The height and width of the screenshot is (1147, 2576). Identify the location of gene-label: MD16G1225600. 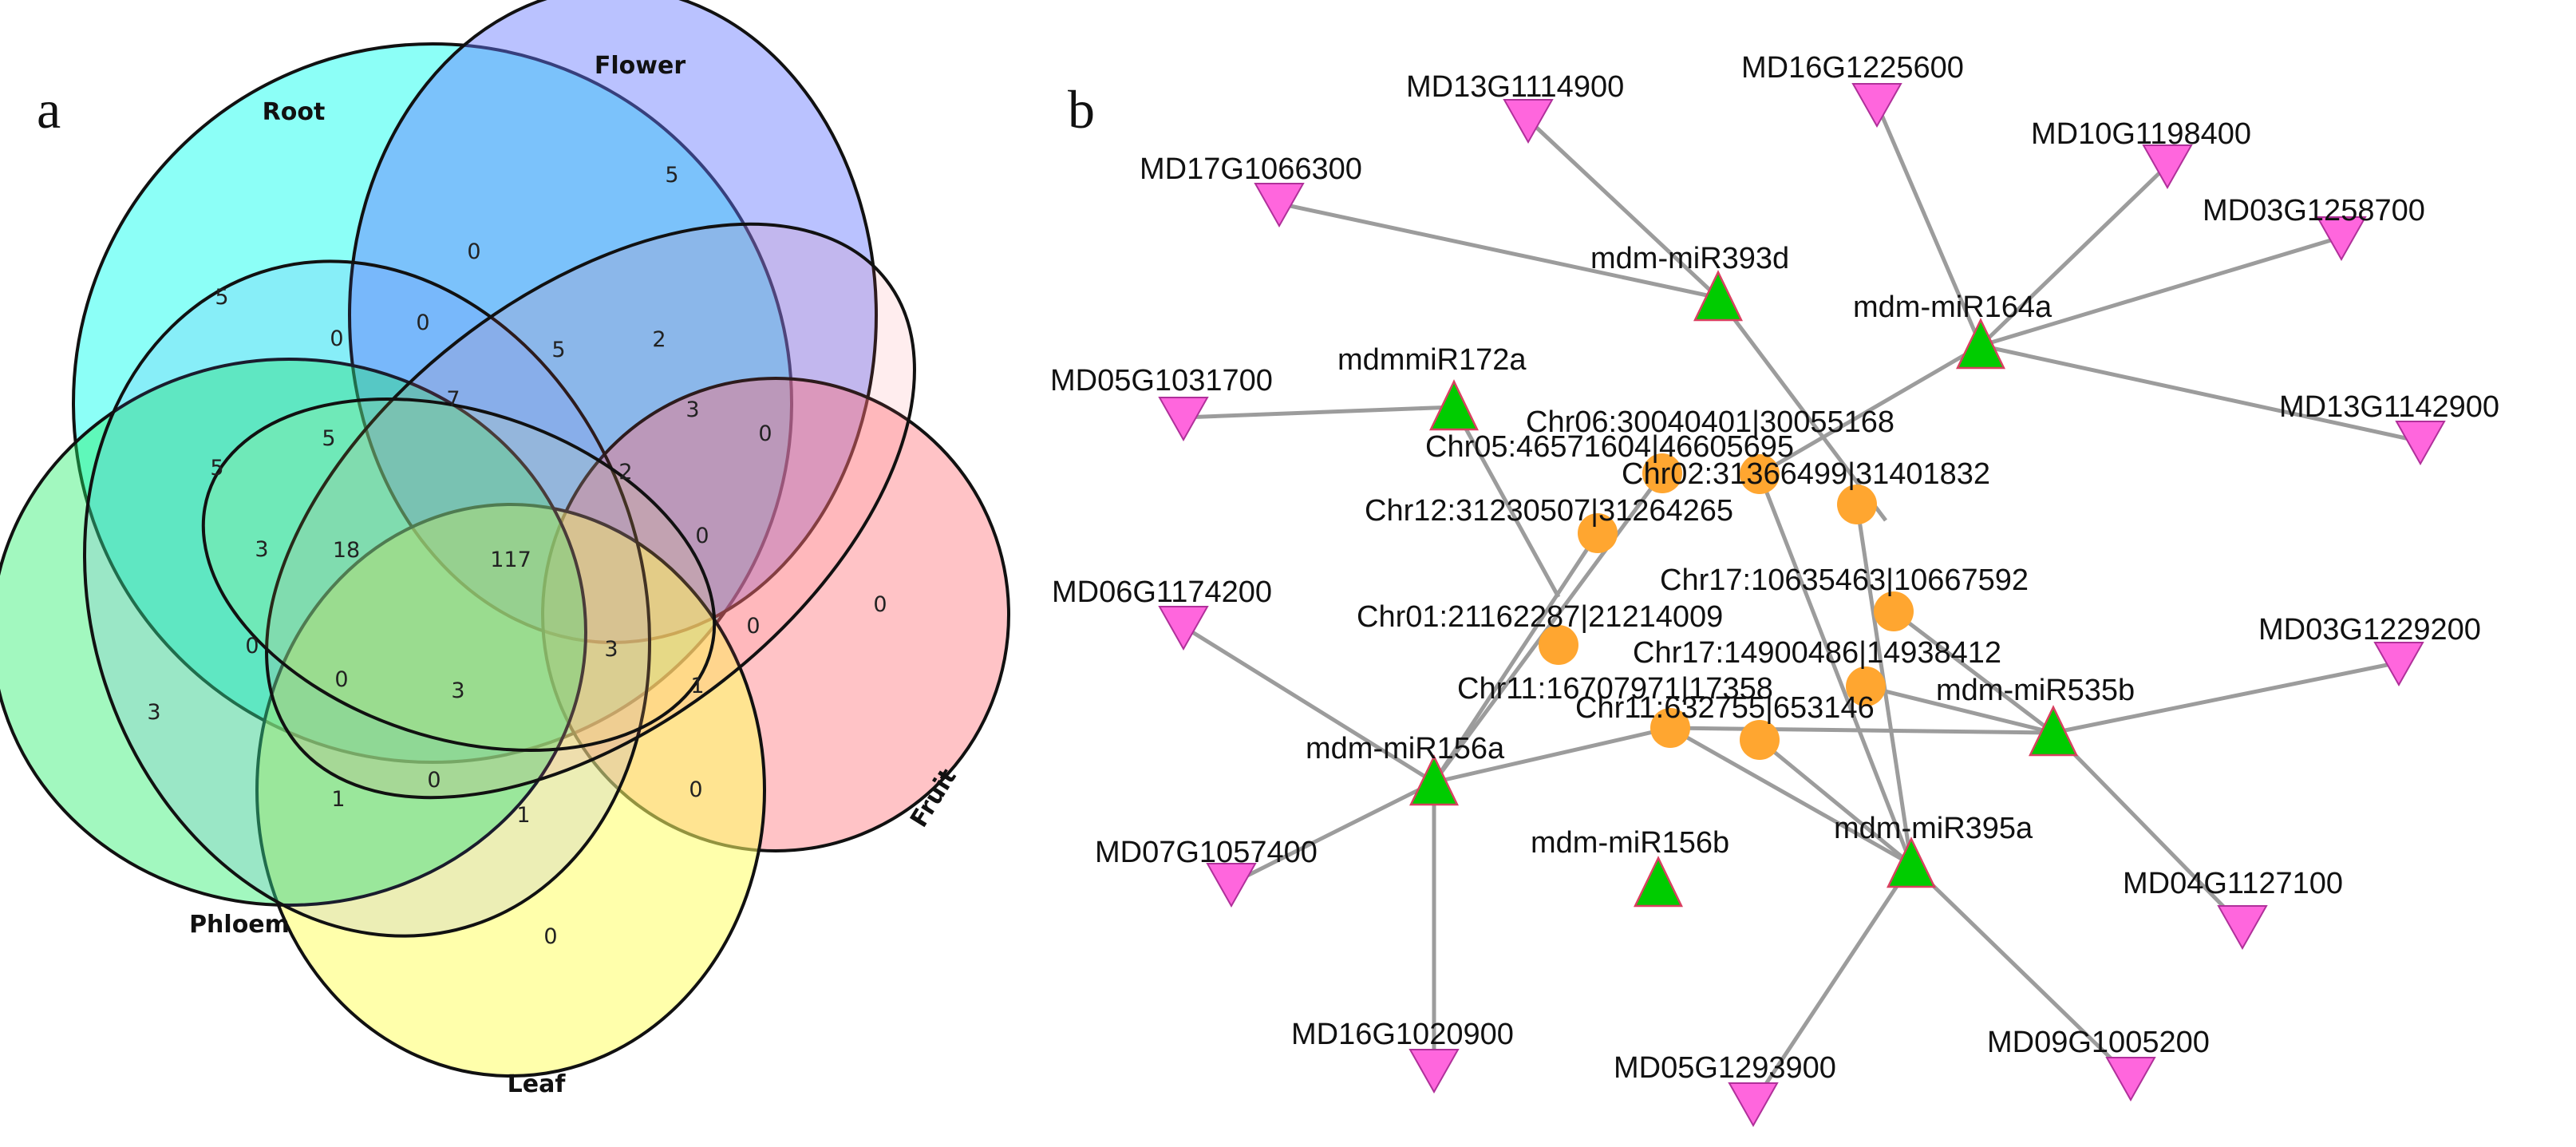
(1852, 68).